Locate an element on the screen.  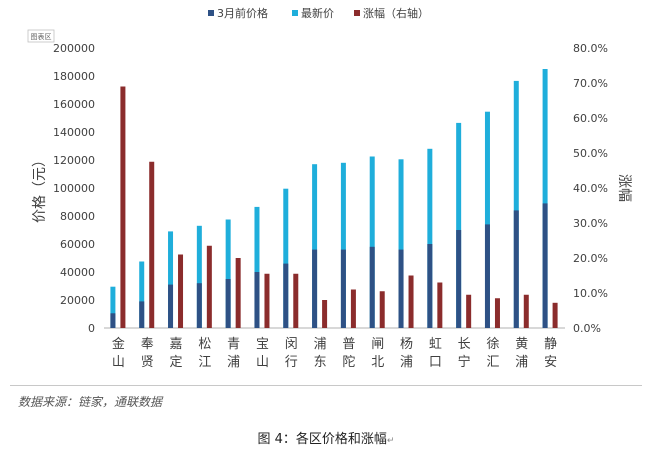
x-tick-label: 安 is located at coordinates (550, 362).